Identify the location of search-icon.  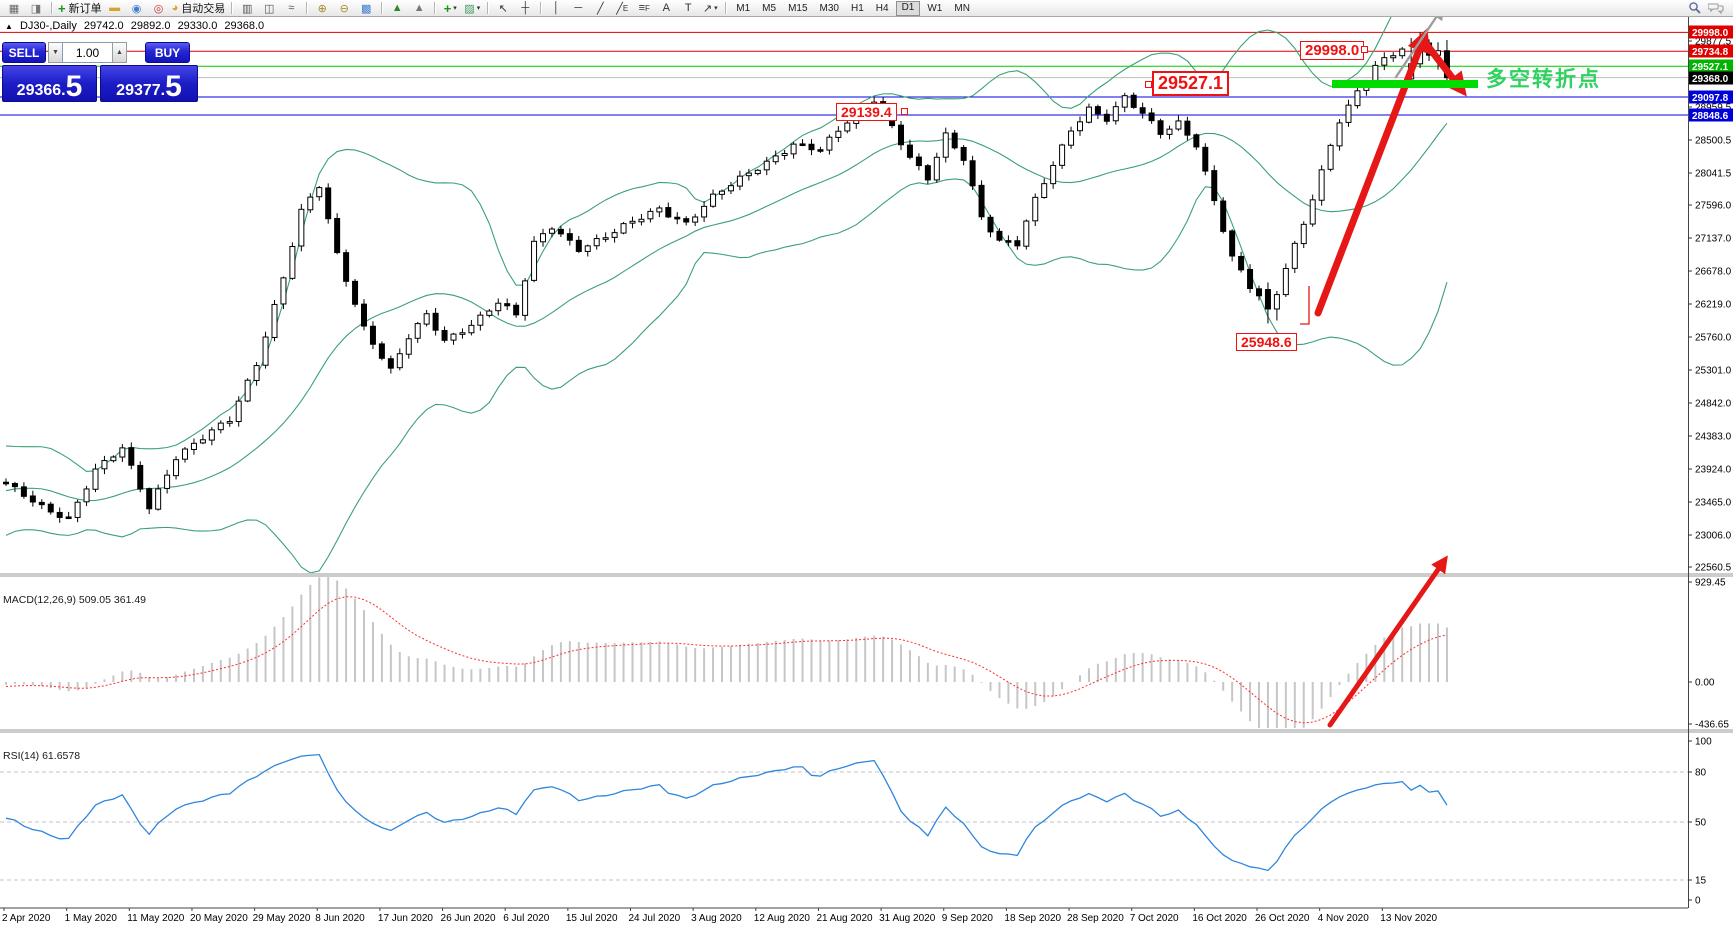
(1695, 8).